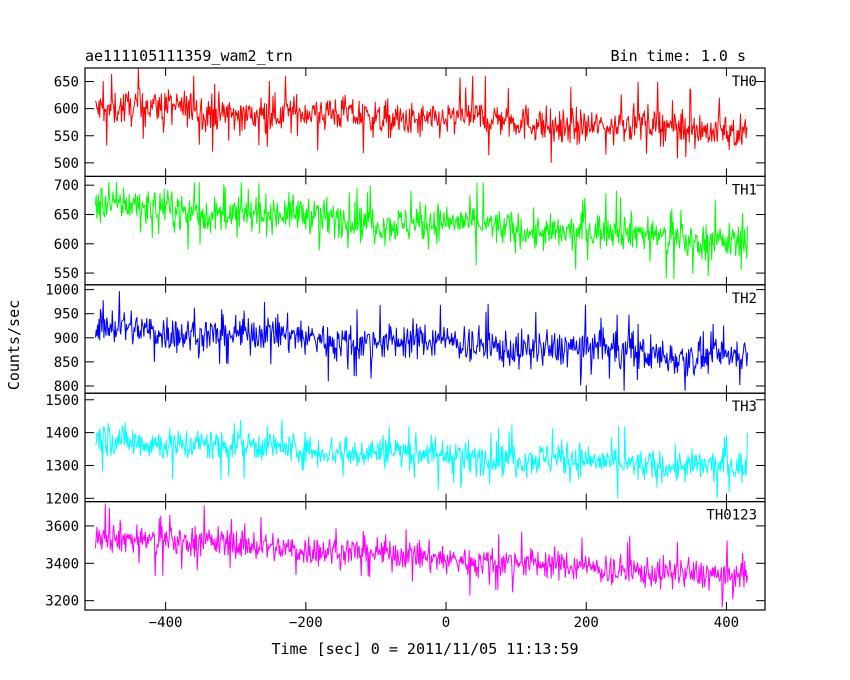 The image size is (850, 680). What do you see at coordinates (744, 407) in the screenshot?
I see `series-label: TH3` at bounding box center [744, 407].